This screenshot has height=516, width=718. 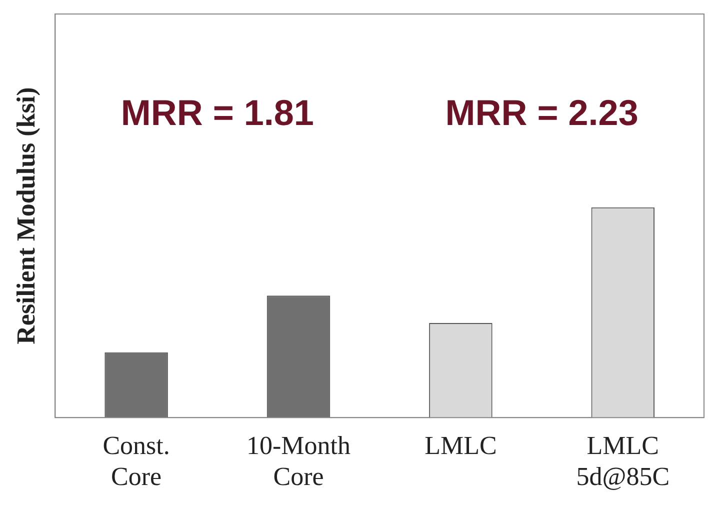 I want to click on x-tick-label: LMLC 5d@85C, so click(x=623, y=461).